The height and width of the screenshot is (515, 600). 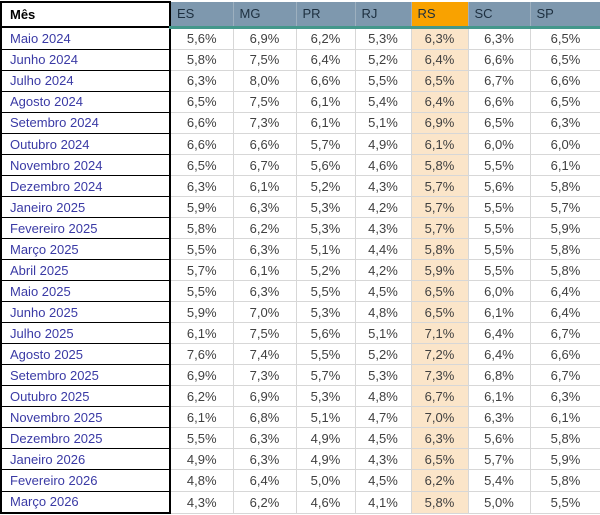 I want to click on month-cell: Setembro 2025, so click(x=85, y=375).